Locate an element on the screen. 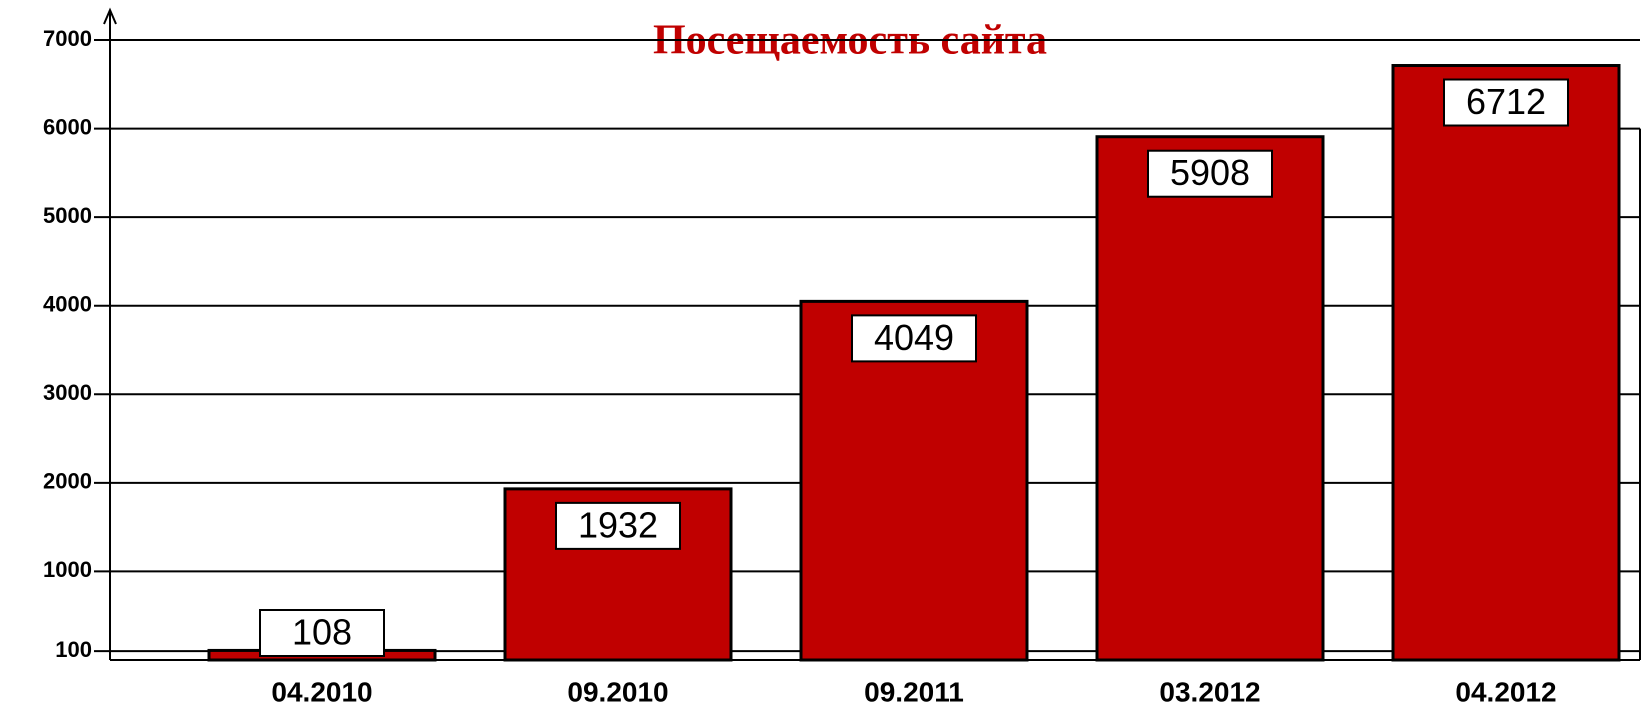 Image resolution: width=1647 pixels, height=709 pixels. value-label: 1932 is located at coordinates (618, 524).